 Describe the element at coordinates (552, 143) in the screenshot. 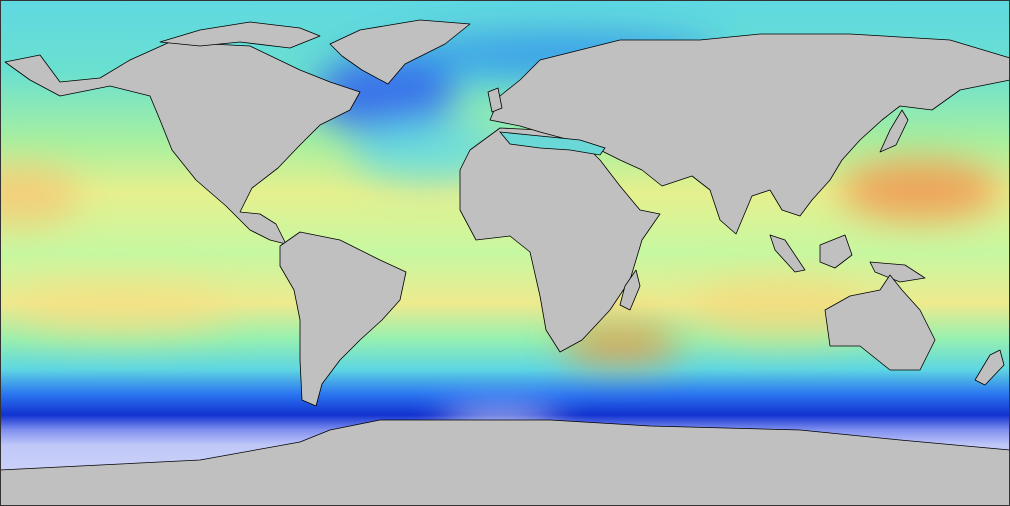

I see `mediterranean` at that location.